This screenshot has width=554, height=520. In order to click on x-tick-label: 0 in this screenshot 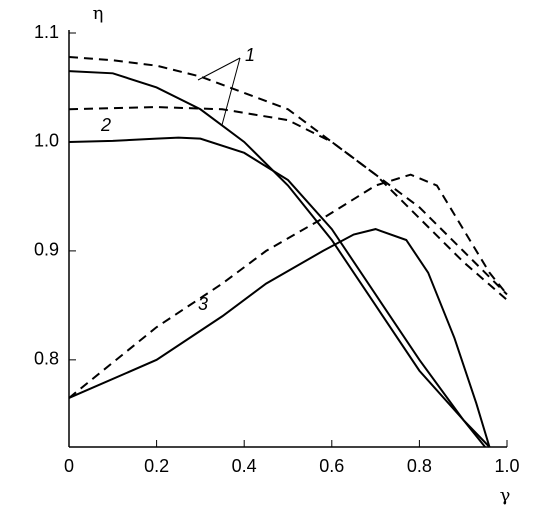, I will do `click(69, 466)`.